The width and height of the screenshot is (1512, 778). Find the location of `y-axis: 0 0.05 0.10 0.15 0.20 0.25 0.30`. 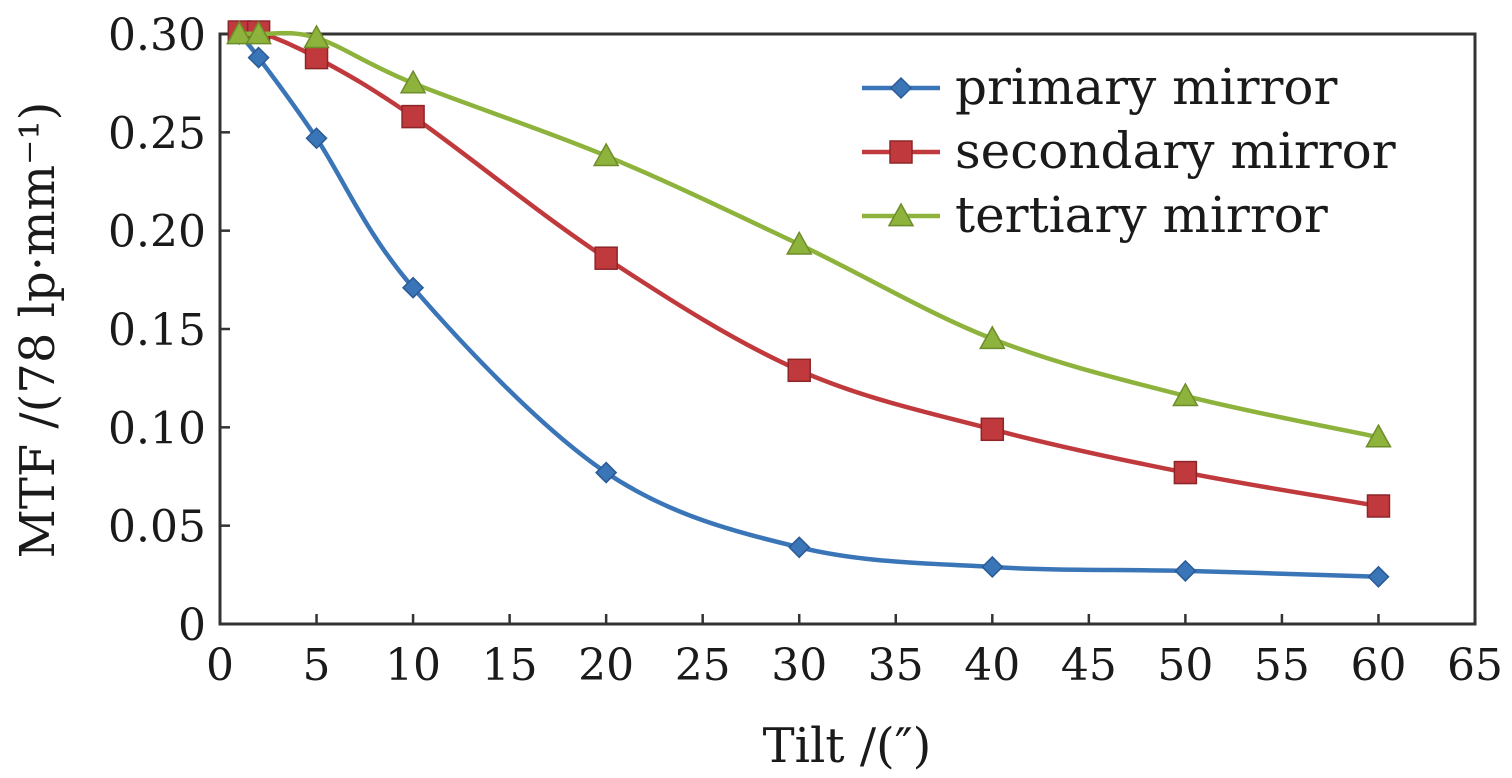

y-axis: 0 0.05 0.10 0.15 0.20 0.25 0.30 is located at coordinates (169, 330).